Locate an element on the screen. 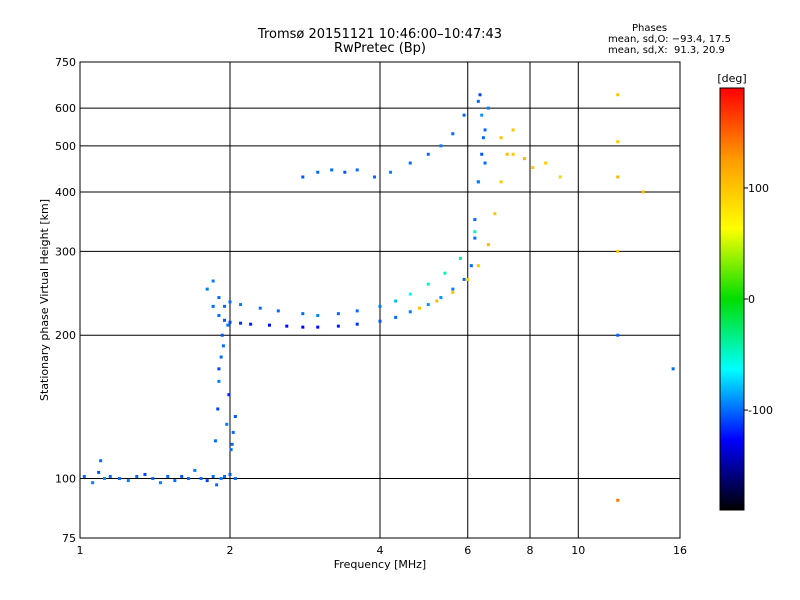  x-tick-labels: 1 2 4 6 8 10 16 is located at coordinates (382, 550).